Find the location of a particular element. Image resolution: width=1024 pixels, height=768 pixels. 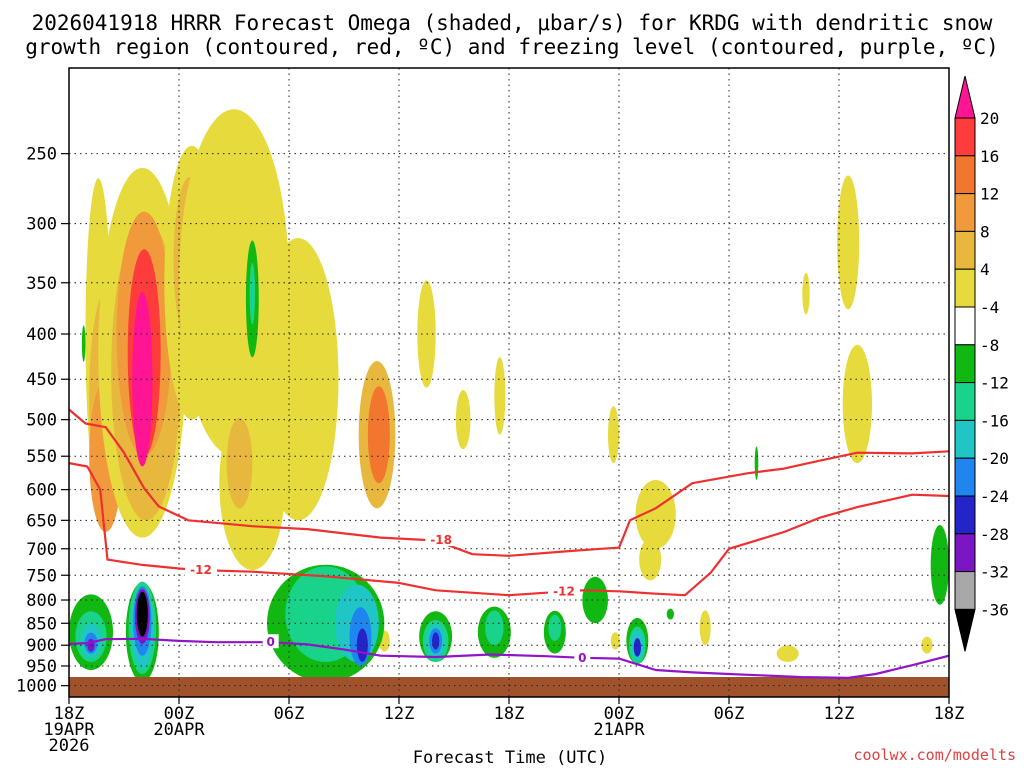

colorbar-label-11: -28 is located at coordinates (994, 534).